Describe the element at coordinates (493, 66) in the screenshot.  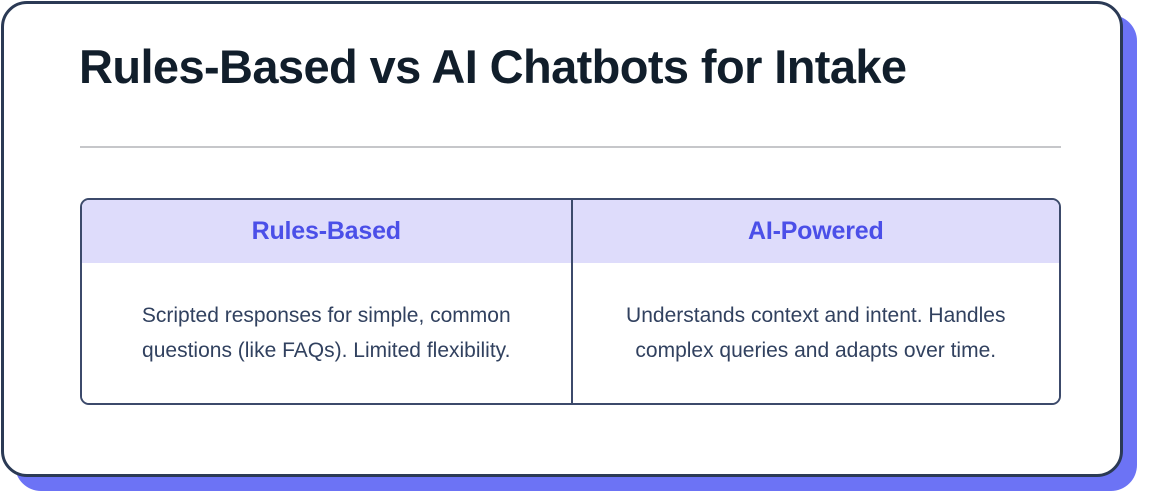
I see `page-title: Rules-Based vs AI Chatbots for Intake` at that location.